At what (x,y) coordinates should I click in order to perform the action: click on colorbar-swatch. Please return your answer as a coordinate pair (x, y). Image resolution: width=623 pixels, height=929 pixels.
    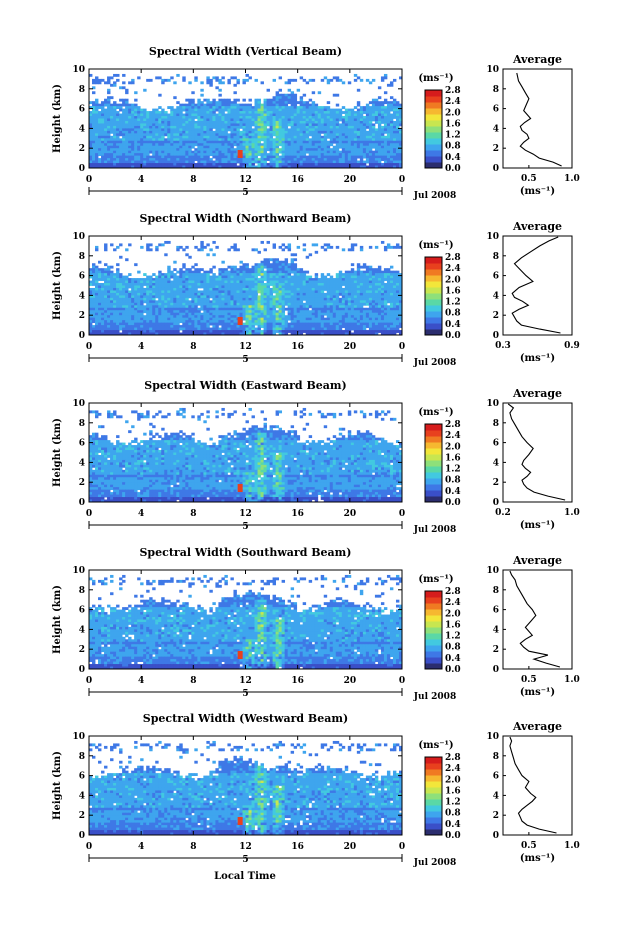
    Looking at the image, I should click on (433, 159).